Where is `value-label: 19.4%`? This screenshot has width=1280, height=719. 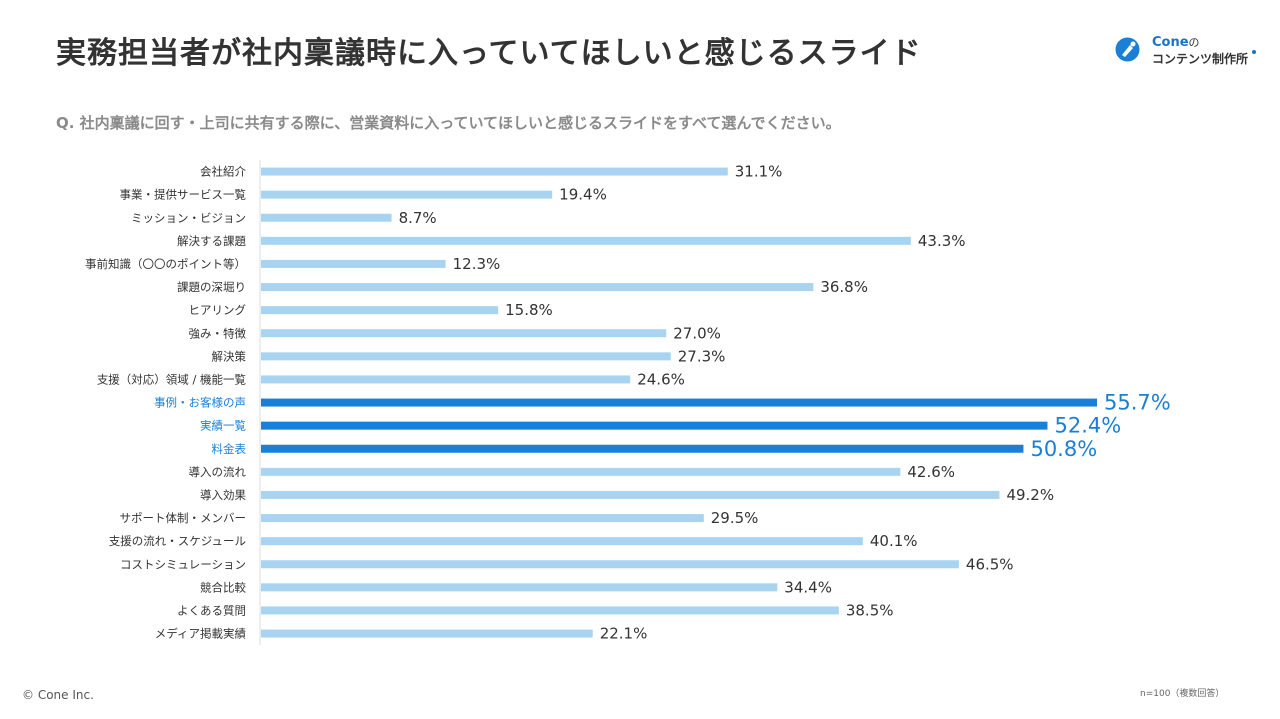 value-label: 19.4% is located at coordinates (583, 195).